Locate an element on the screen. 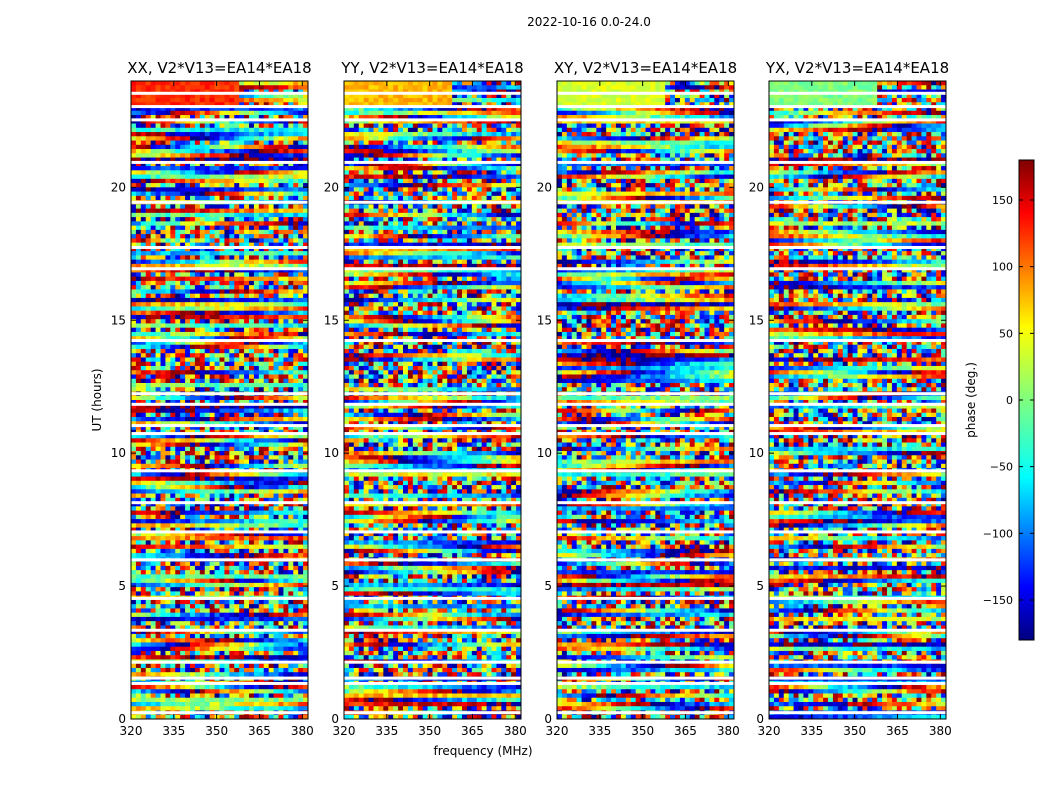  phase-waterfall is located at coordinates (858, 400).